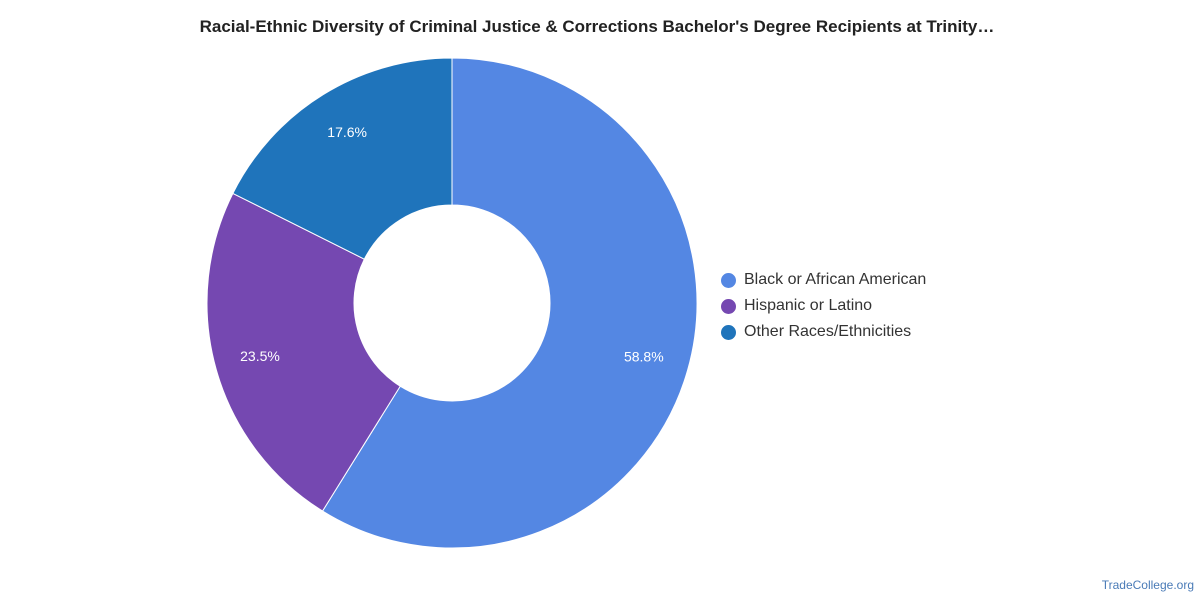 This screenshot has width=1200, height=600. What do you see at coordinates (828, 331) in the screenshot?
I see `legend-label: Other Races/Ethnicities` at bounding box center [828, 331].